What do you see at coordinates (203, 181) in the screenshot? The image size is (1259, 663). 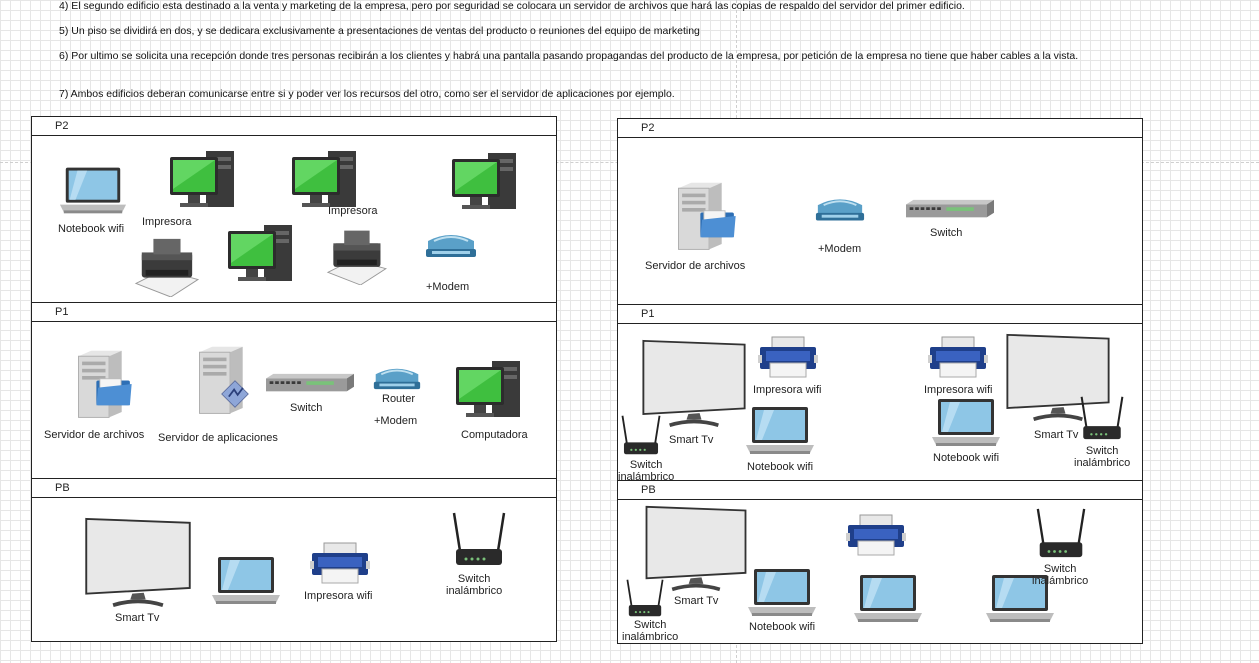 I see `b1-p2-computer-icon` at bounding box center [203, 181].